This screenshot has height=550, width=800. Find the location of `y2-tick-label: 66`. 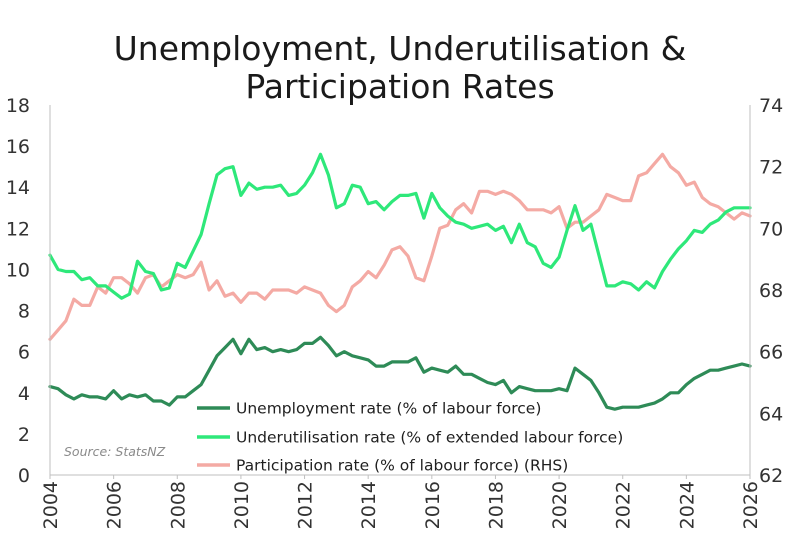

y2-tick-label: 66 is located at coordinates (771, 353).